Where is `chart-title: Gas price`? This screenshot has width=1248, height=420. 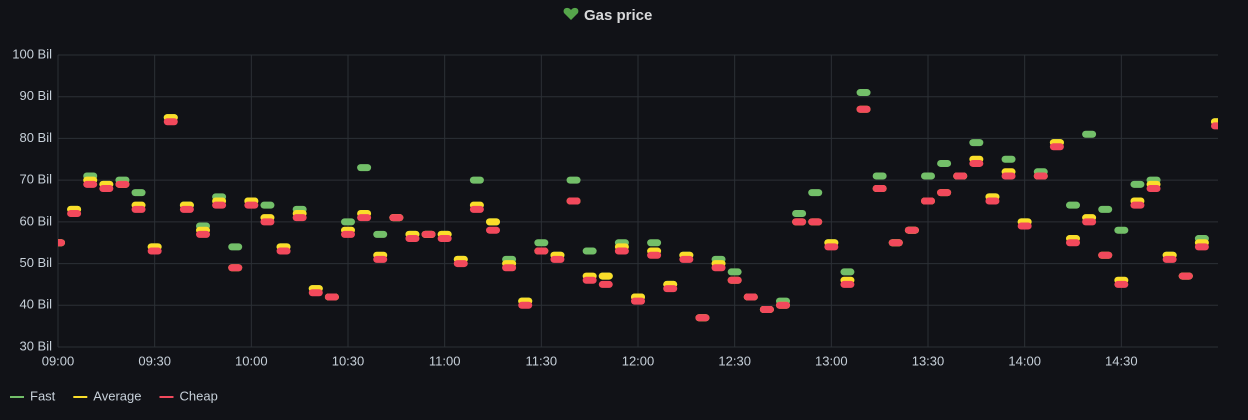
chart-title: Gas price is located at coordinates (618, 15).